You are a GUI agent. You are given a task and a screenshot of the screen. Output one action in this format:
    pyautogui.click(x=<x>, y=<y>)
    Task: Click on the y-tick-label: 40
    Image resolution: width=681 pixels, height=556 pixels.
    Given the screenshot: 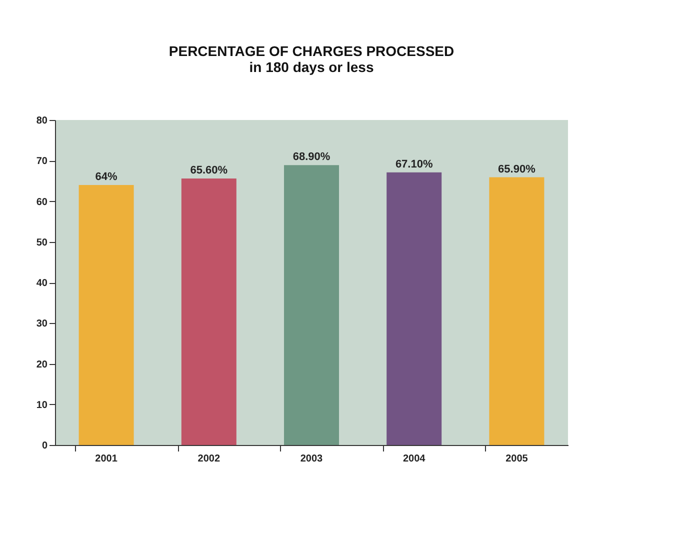 What is the action you would take?
    pyautogui.click(x=42, y=283)
    